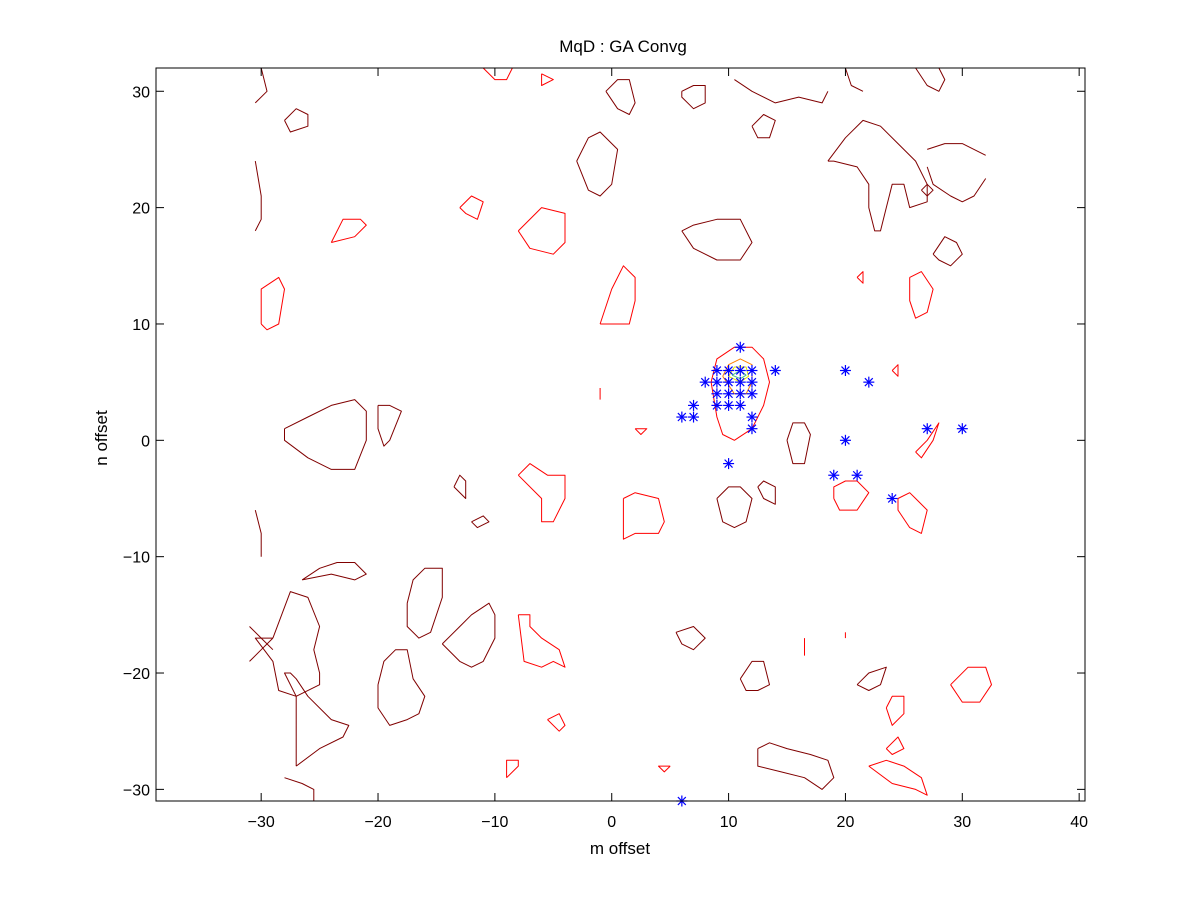  Describe the element at coordinates (145, 441) in the screenshot. I see `y-tick-label: 0` at that location.